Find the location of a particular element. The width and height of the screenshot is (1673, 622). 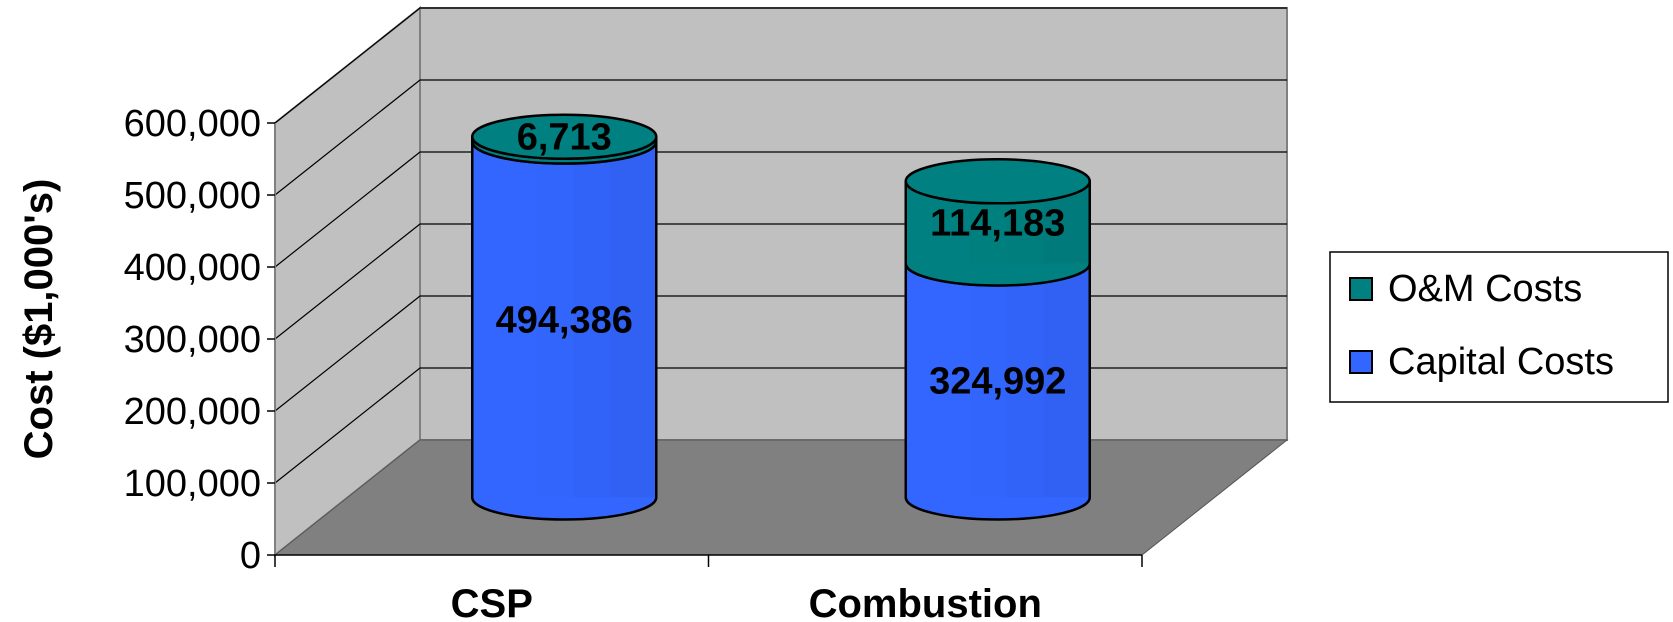

bar-stack-csp is located at coordinates (564, 317).